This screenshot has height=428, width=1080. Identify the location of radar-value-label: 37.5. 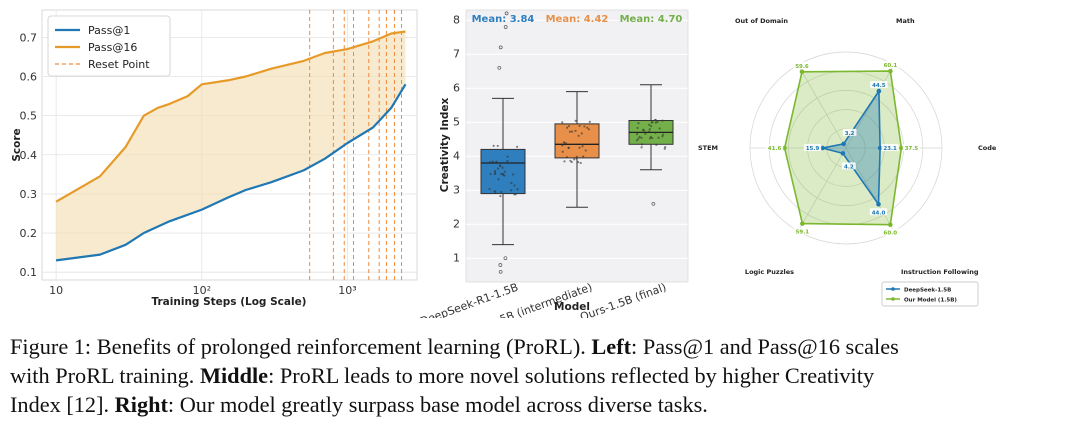
(911, 148).